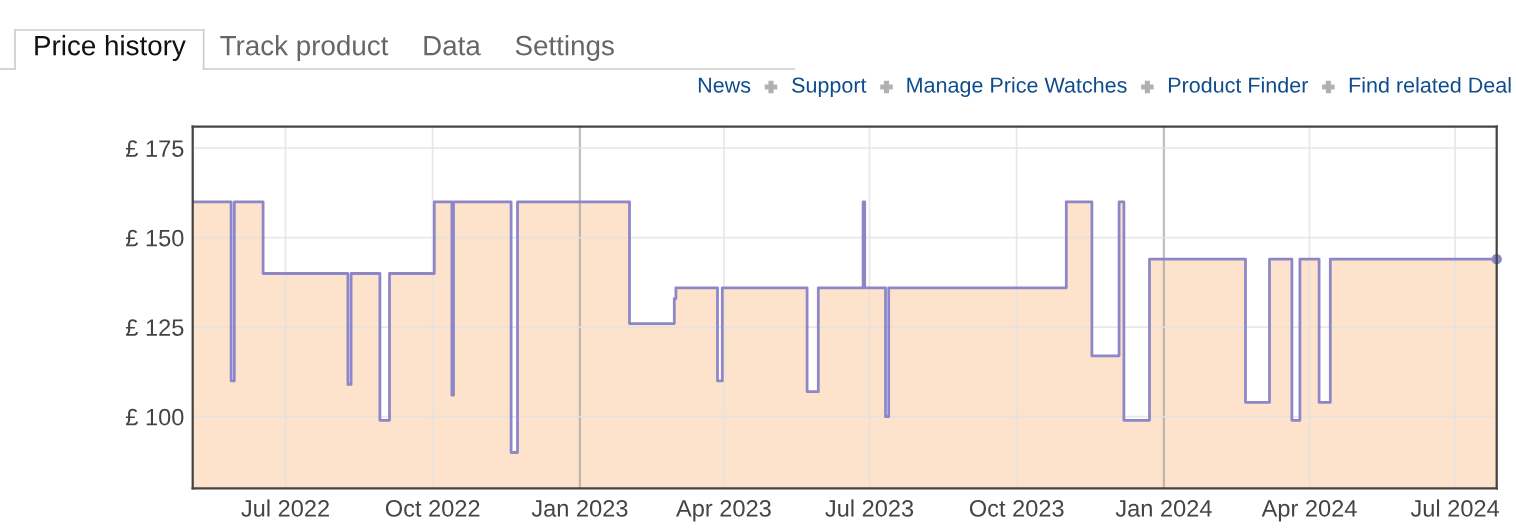 Image resolution: width=1516 pixels, height=528 pixels. What do you see at coordinates (154, 148) in the screenshot?
I see `y-tick-label: £ 175` at bounding box center [154, 148].